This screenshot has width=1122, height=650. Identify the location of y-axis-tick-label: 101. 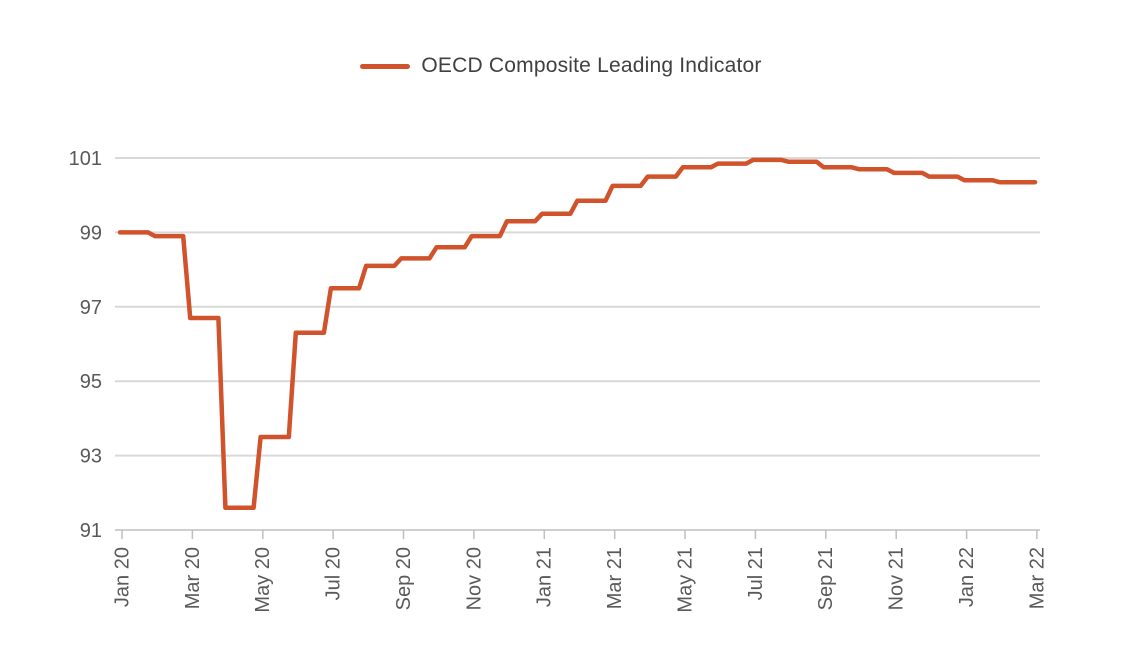
(85, 159).